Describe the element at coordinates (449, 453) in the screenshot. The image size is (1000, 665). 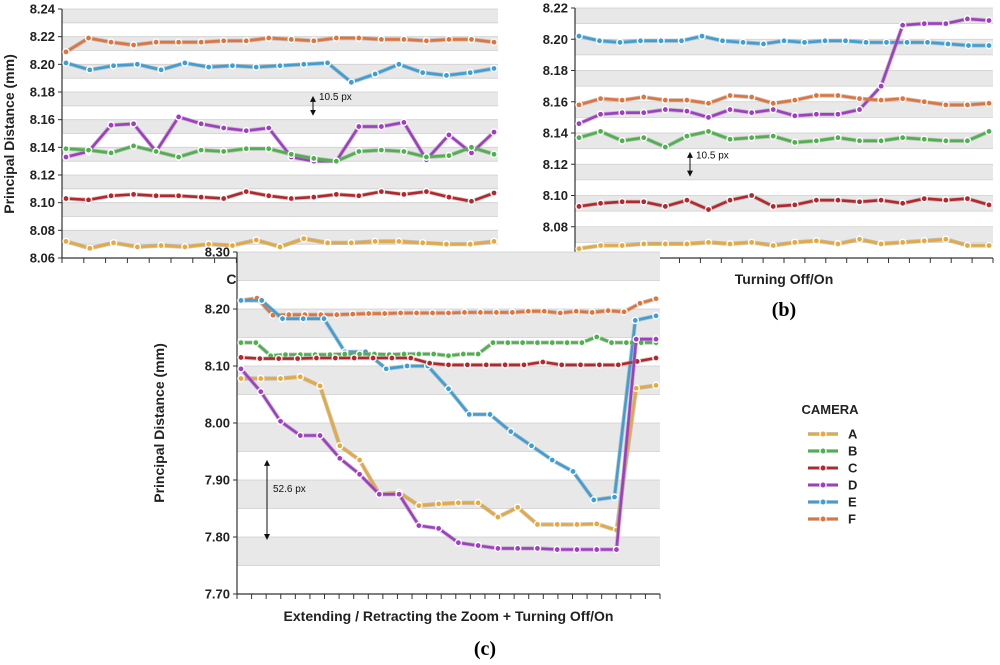
I see `series-line` at that location.